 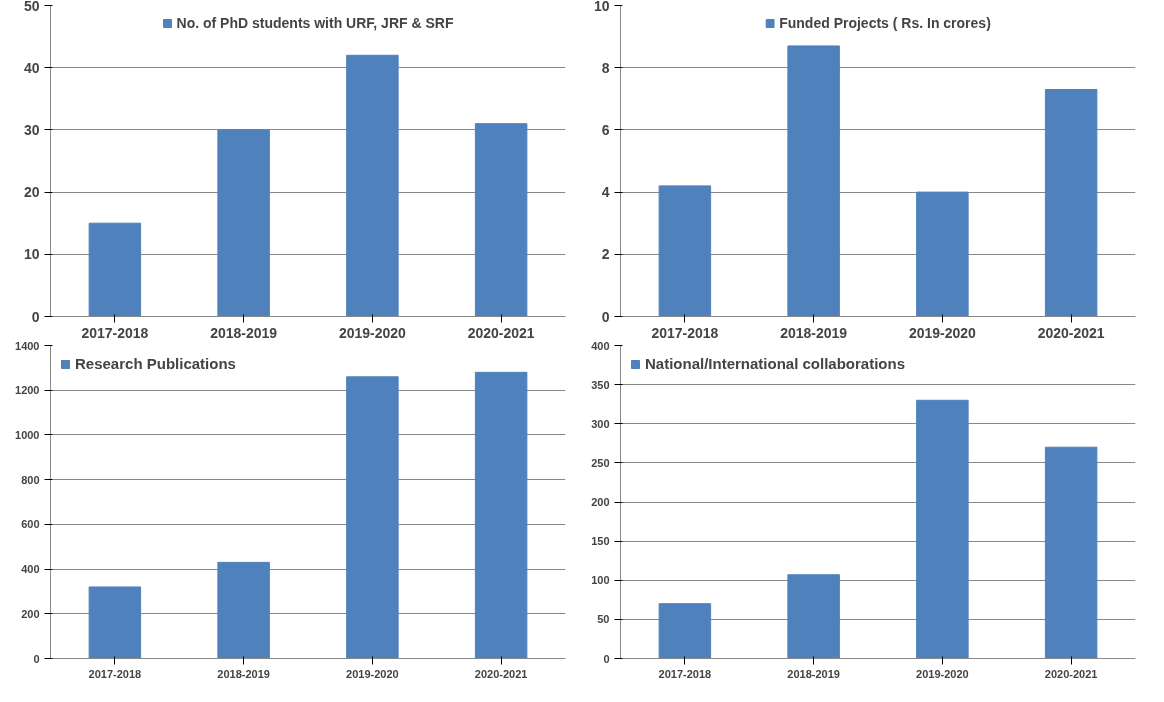 I want to click on legend-label: Research Publications, so click(x=155, y=363).